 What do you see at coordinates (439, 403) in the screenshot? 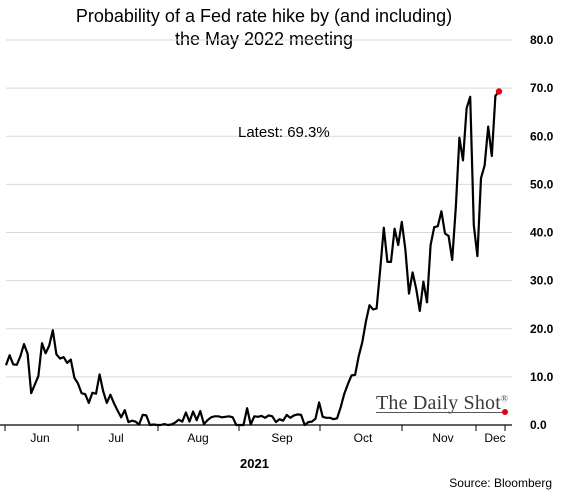
I see `watermark-text: The Daily Shot` at bounding box center [439, 403].